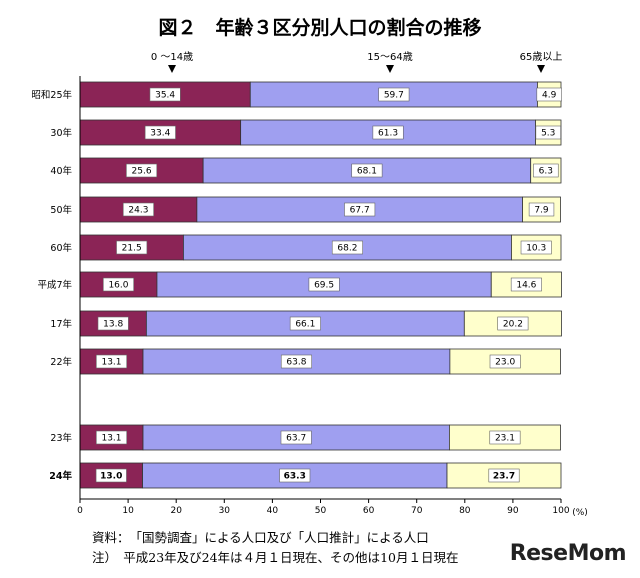  Describe the element at coordinates (541, 57) in the screenshot. I see `legend-label: 65歳以上` at that location.